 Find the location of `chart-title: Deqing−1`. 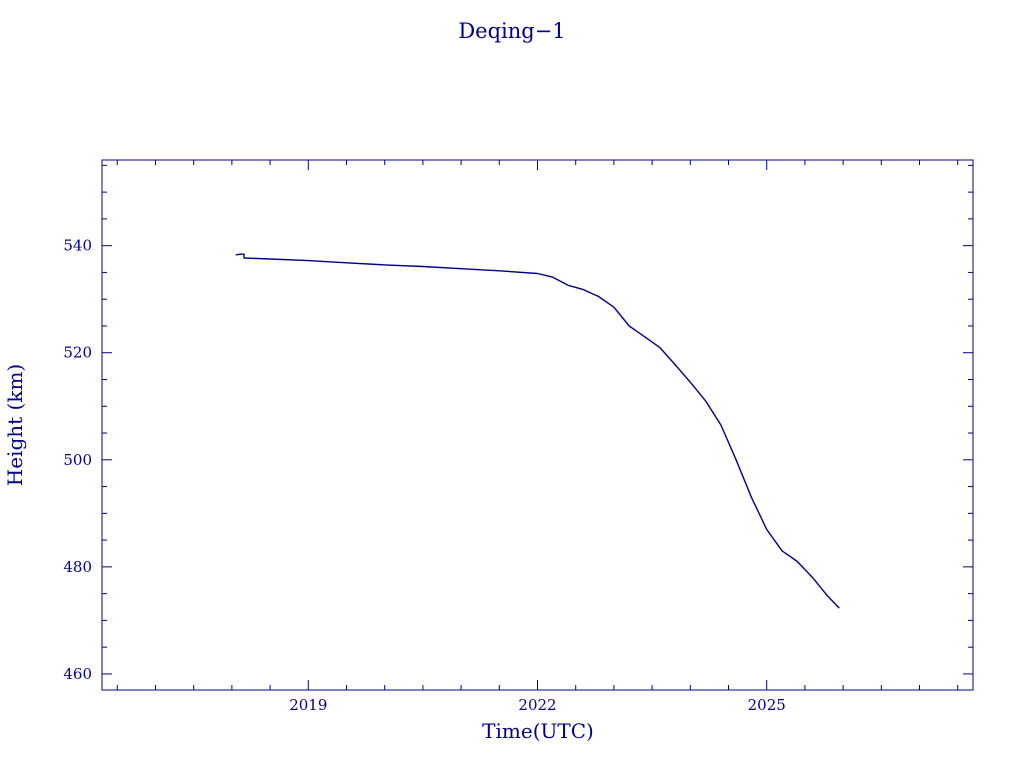

chart-title: Deqing−1 is located at coordinates (511, 31).